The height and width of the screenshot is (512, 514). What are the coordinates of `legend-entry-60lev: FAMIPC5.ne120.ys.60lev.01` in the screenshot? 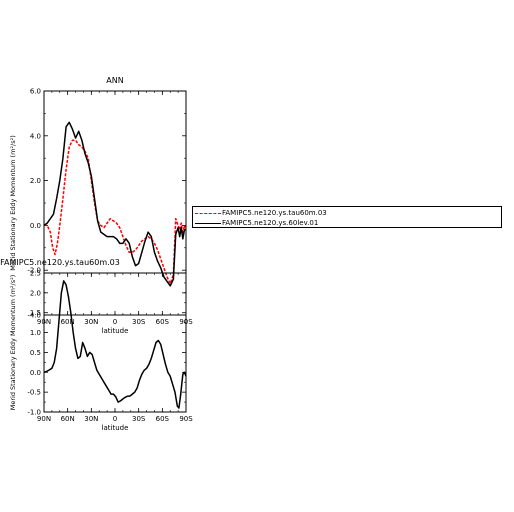 It's located at (256, 223).